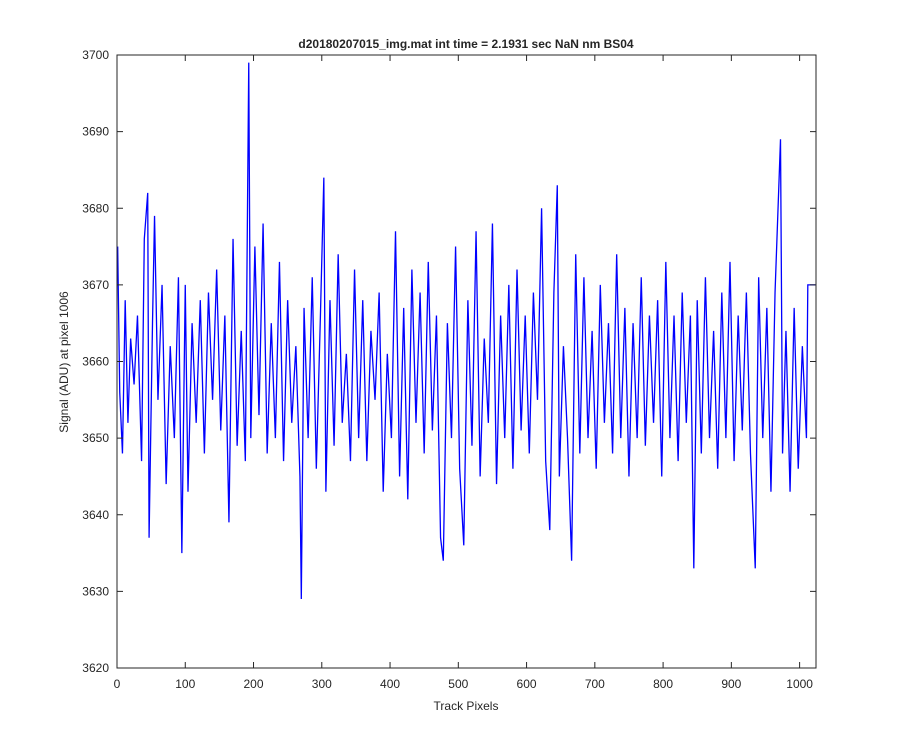 This screenshot has height=750, width=900. What do you see at coordinates (595, 684) in the screenshot?
I see `x-tick-label: 700` at bounding box center [595, 684].